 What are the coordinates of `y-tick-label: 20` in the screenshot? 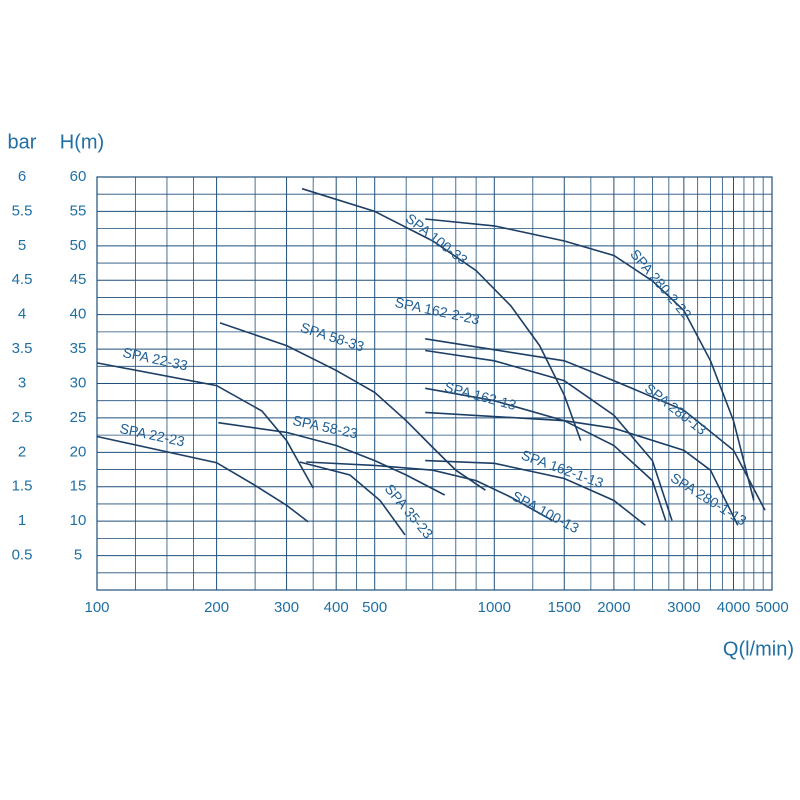 It's located at (78, 451).